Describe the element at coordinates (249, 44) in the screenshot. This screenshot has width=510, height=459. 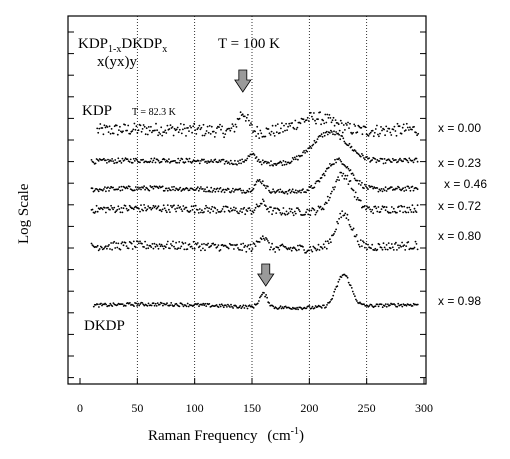
I see `chart-temperature: T = 100 K` at that location.